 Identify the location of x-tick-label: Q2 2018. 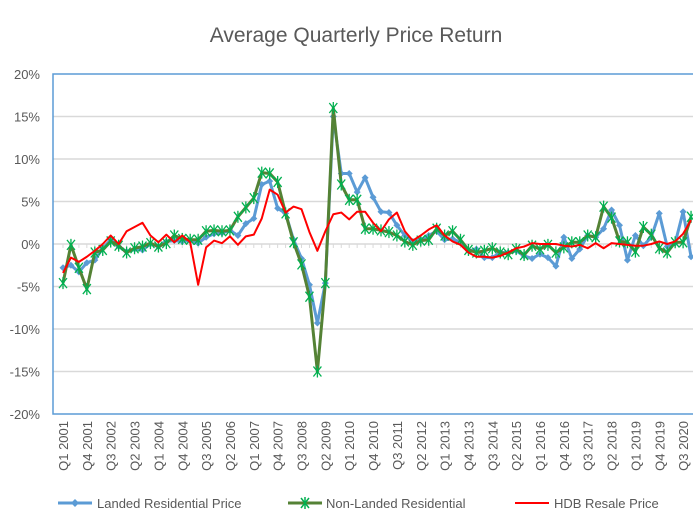
(612, 446).